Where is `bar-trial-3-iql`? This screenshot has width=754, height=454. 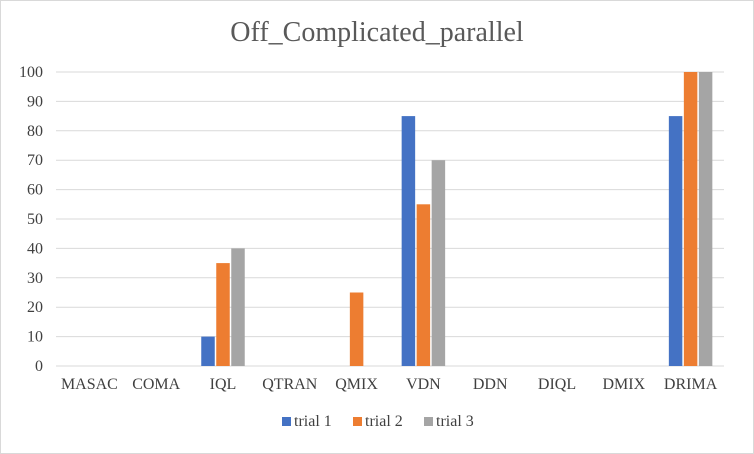
bar-trial-3-iql is located at coordinates (238, 307).